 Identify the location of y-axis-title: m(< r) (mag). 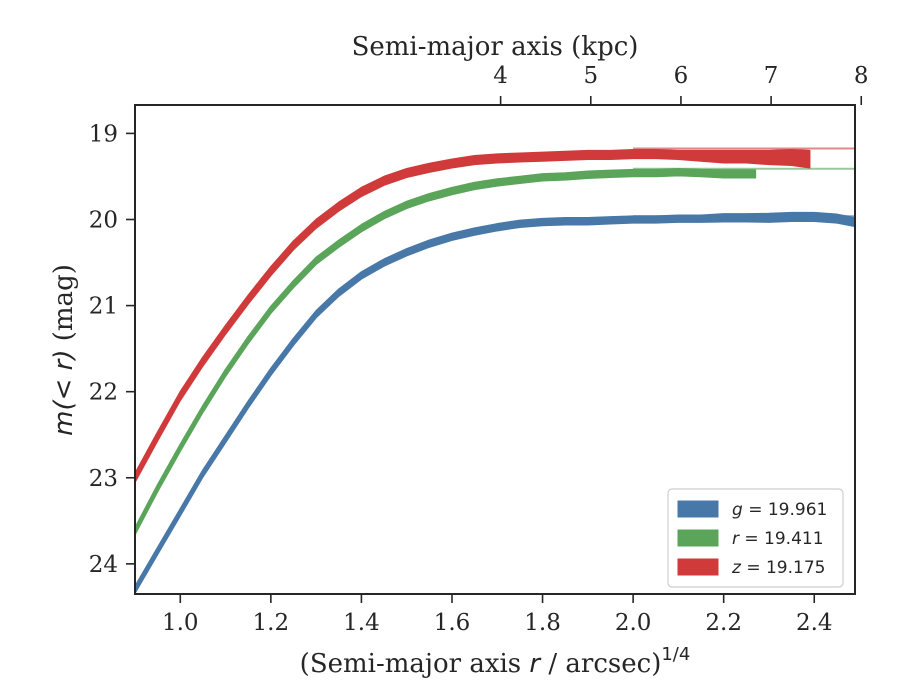
(64, 350).